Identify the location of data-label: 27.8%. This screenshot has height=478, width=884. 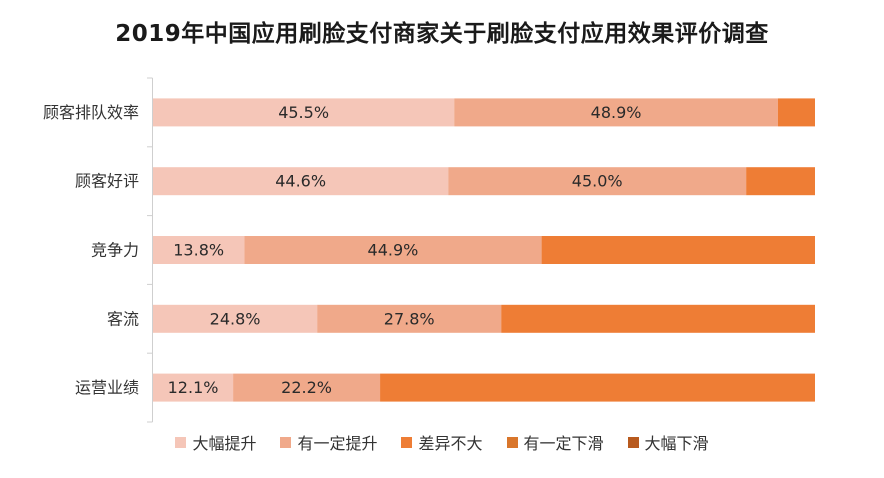
(409, 318).